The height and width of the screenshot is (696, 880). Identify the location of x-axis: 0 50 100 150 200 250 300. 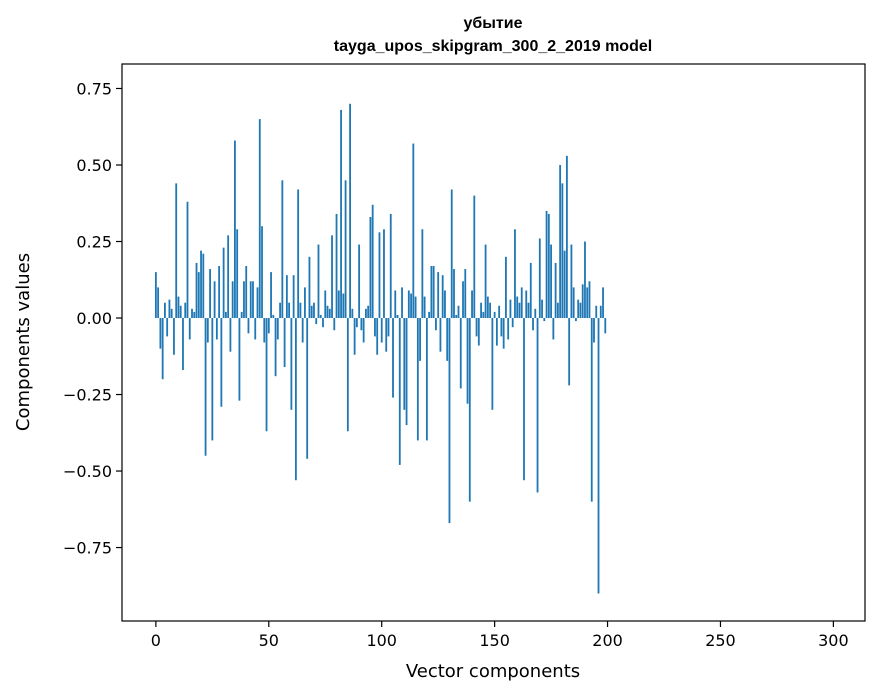
(500, 635).